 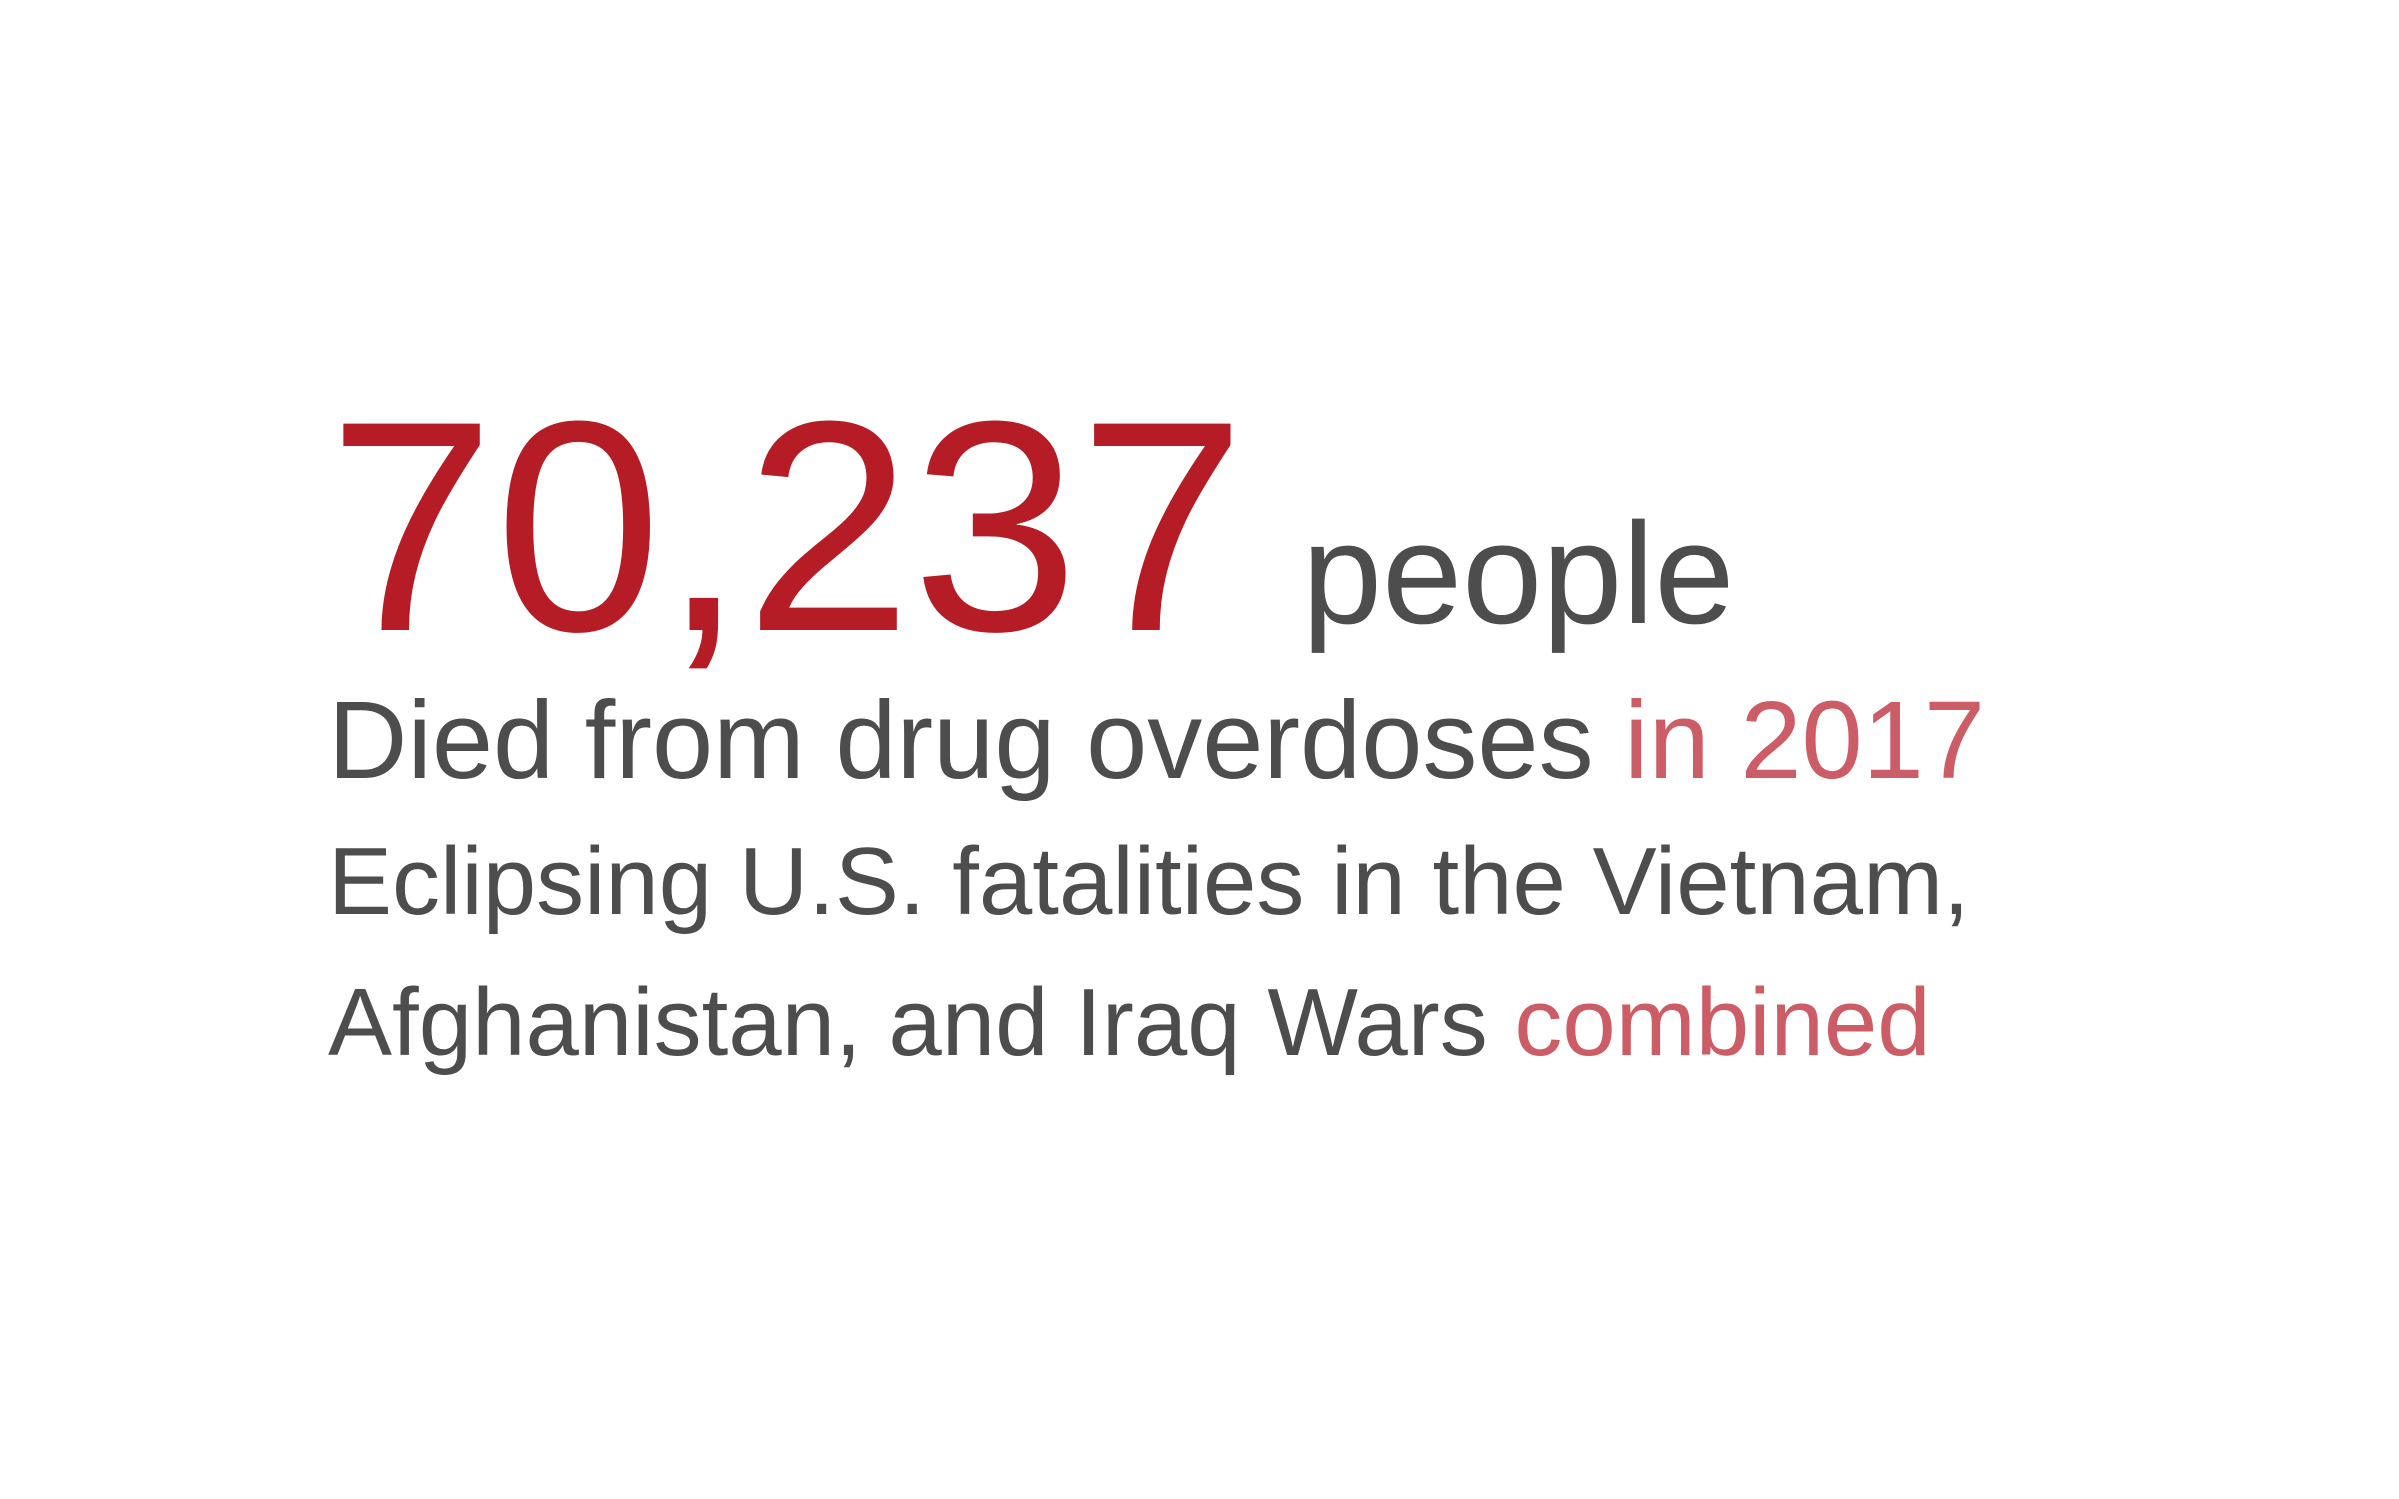 I want to click on wars-text: Afghanistan, and Iraq Wars, so click(x=921, y=1022).